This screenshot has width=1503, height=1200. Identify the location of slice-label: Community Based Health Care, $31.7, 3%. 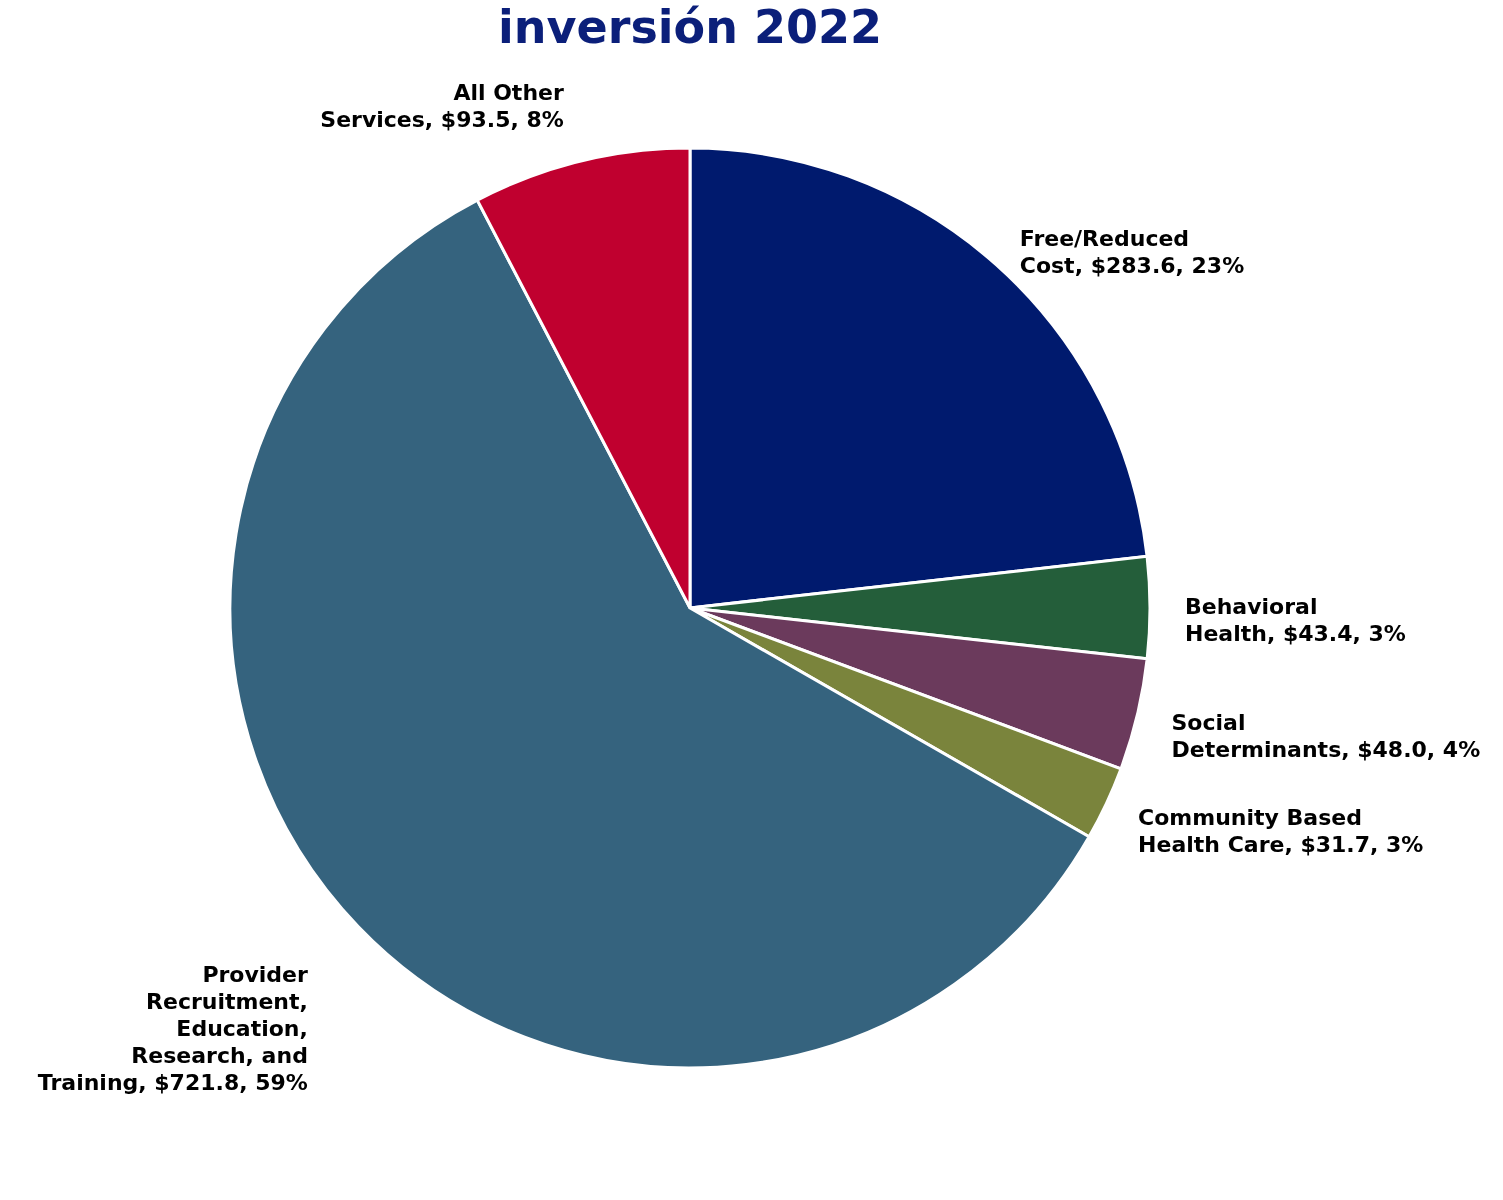
(1281, 831).